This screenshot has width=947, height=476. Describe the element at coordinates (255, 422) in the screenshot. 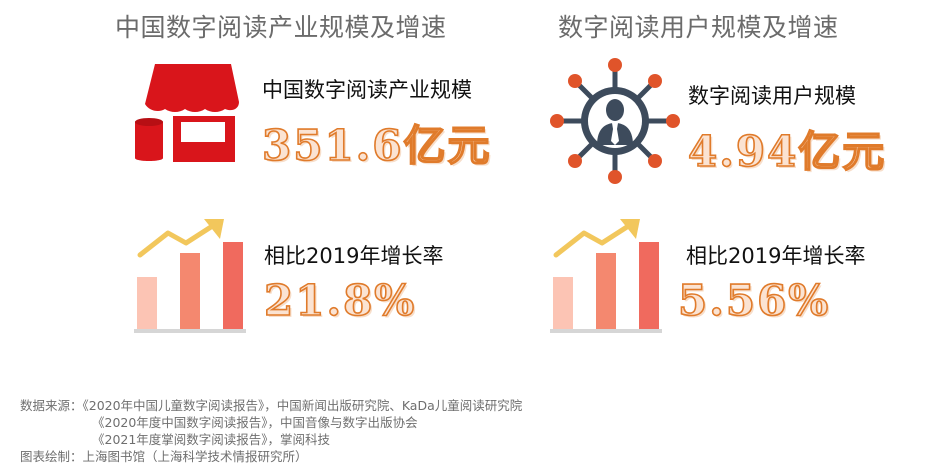

I see `source-line-2: 《2020年度中国数字阅读报告》，中国音像与数字出版协会` at that location.